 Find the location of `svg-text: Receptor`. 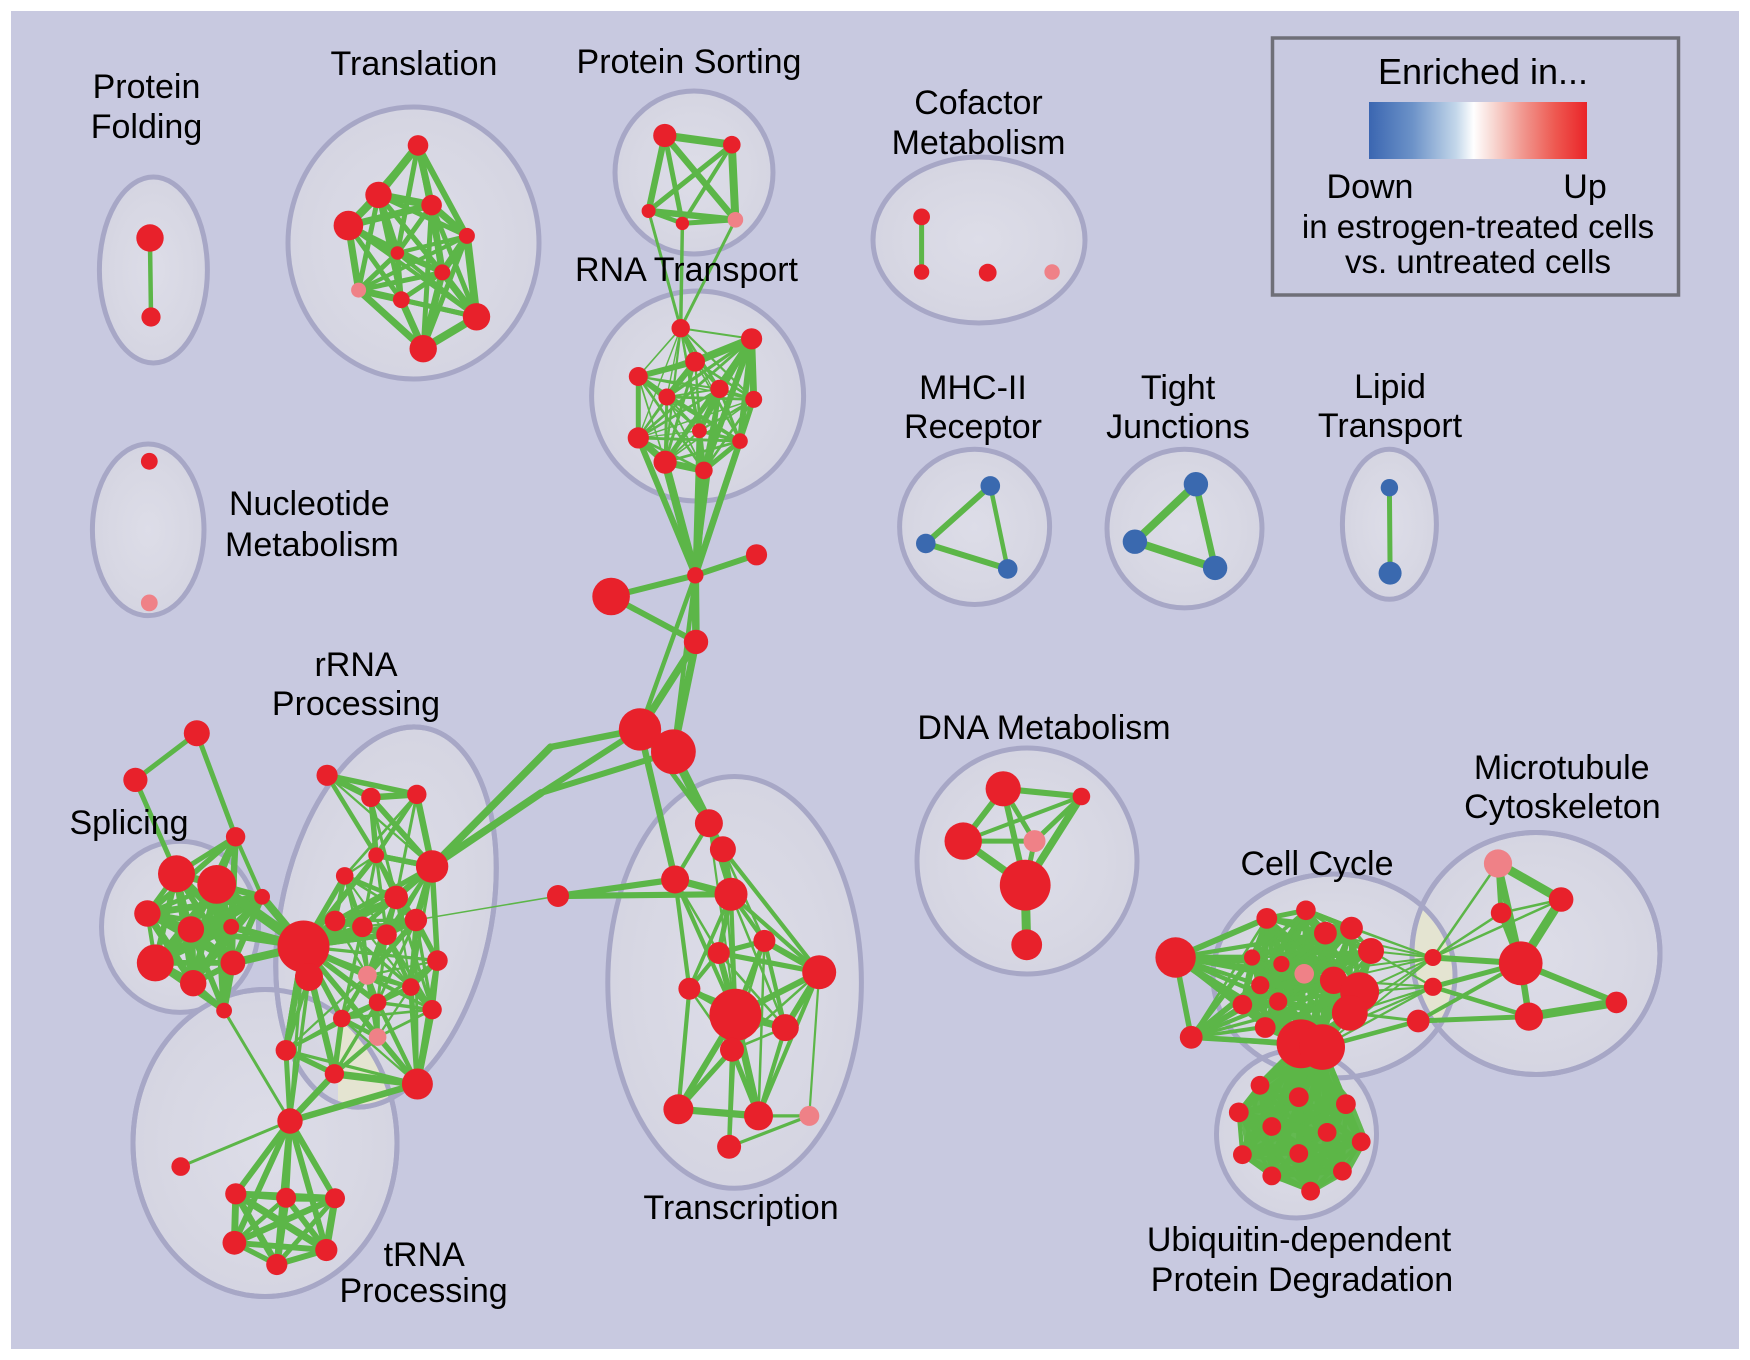

svg-text: Receptor is located at coordinates (973, 427).